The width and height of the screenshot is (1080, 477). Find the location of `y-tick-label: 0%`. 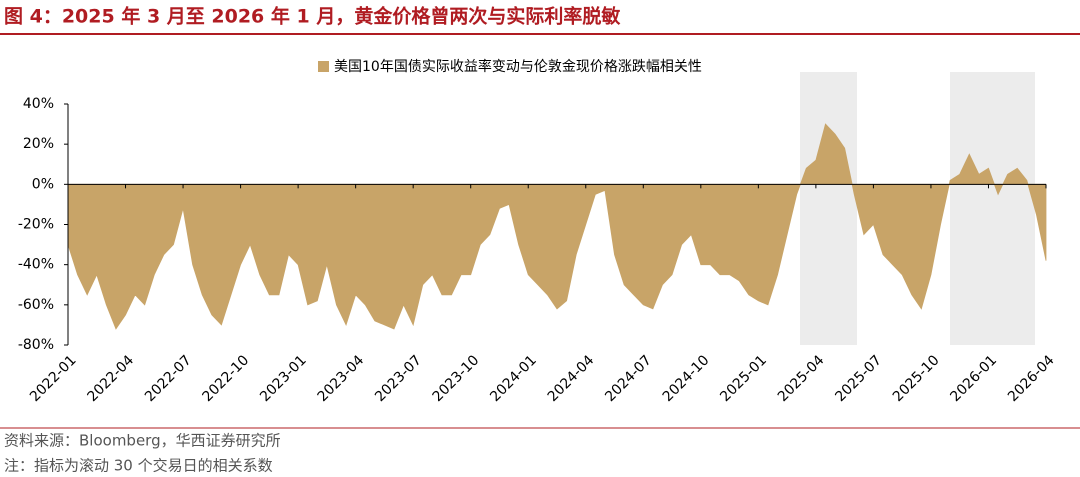

y-tick-label: 0% is located at coordinates (43, 184).